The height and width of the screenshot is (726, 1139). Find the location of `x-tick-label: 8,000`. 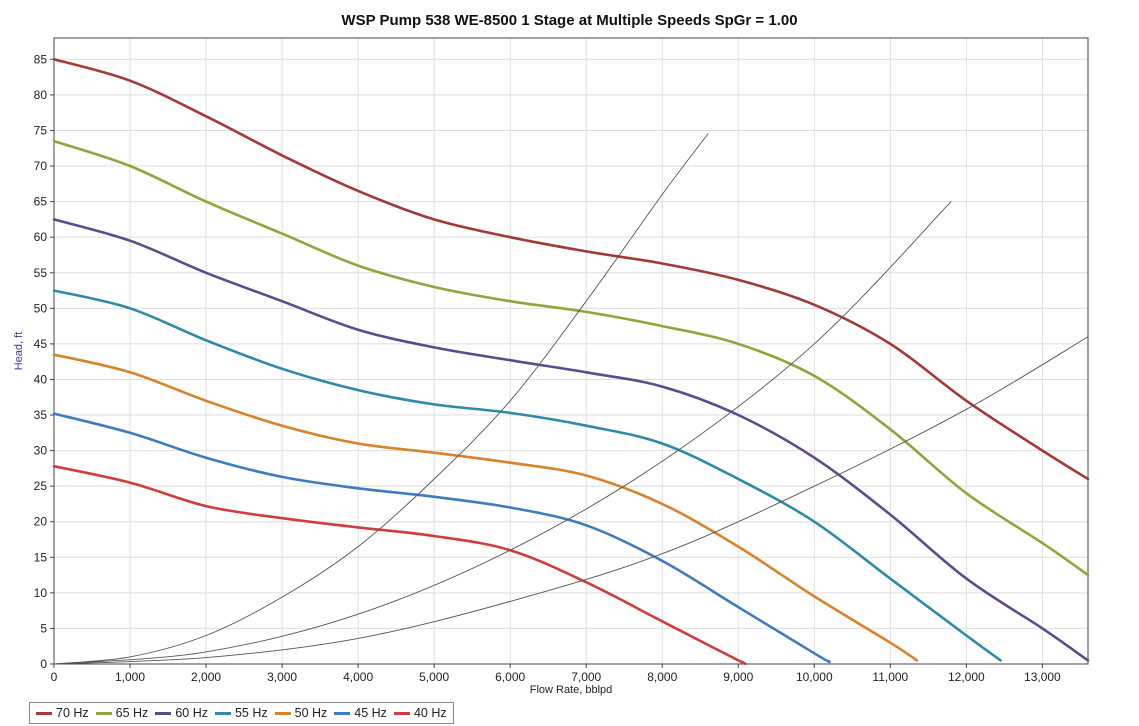

x-tick-label: 8,000 is located at coordinates (662, 677).